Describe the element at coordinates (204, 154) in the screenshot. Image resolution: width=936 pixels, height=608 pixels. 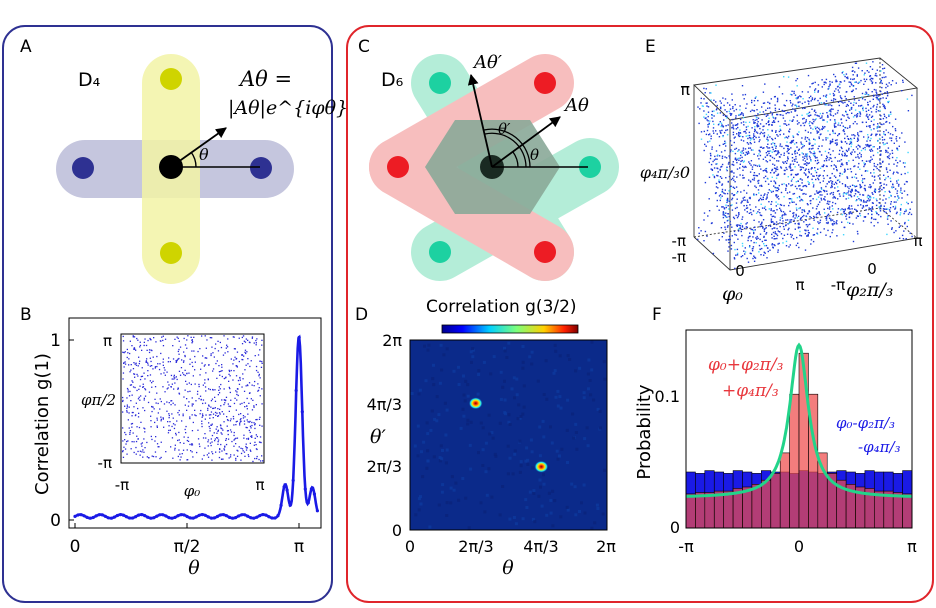
I see `d4-theta-label: θ` at that location.